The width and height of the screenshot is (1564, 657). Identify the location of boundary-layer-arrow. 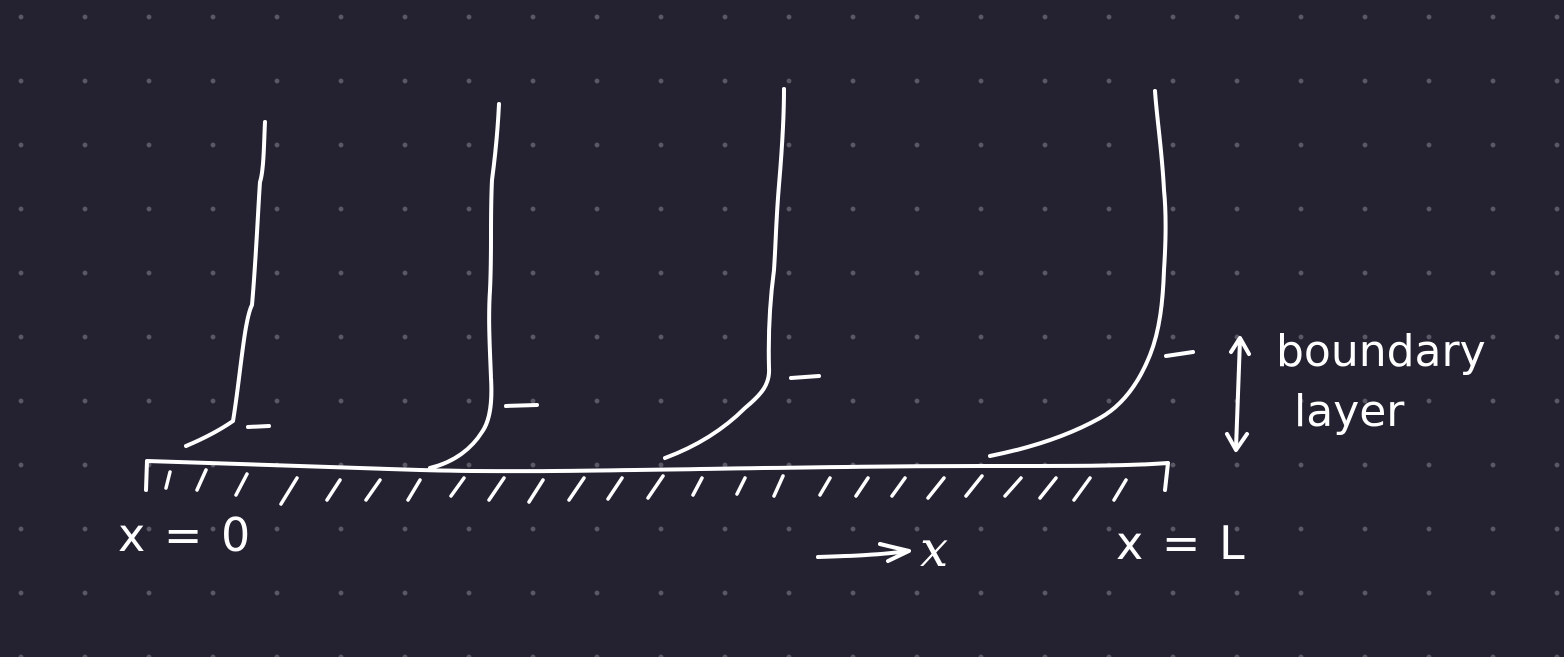
(1238, 394).